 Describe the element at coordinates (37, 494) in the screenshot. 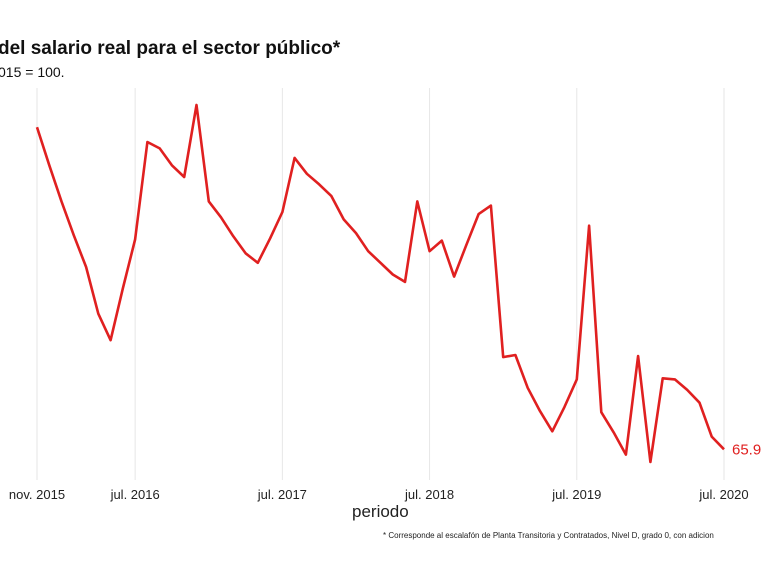

I see `x-tick-label-0: nov. 2015` at that location.